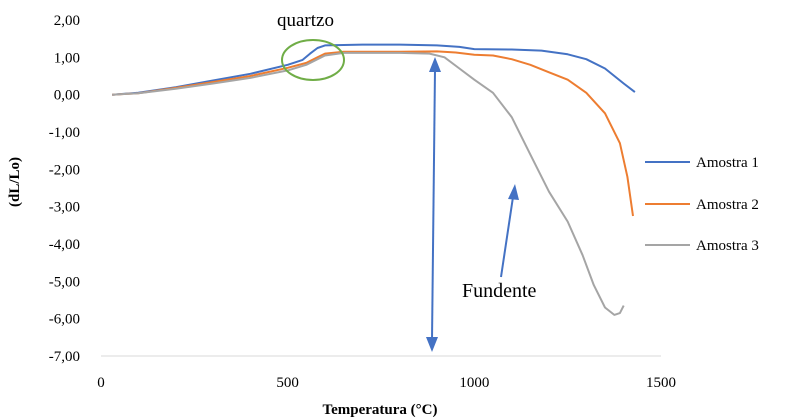 The image size is (792, 419). I want to click on y-tick-label: -6,00, so click(64, 320).